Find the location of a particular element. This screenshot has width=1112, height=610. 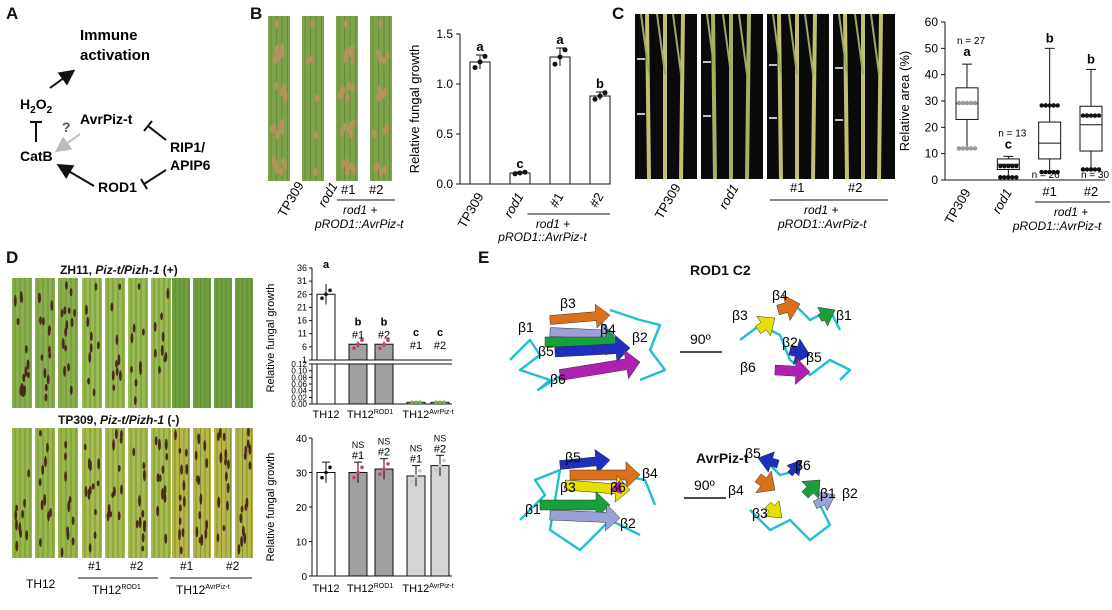

y-tick-label: 0 is located at coordinates (934, 180).